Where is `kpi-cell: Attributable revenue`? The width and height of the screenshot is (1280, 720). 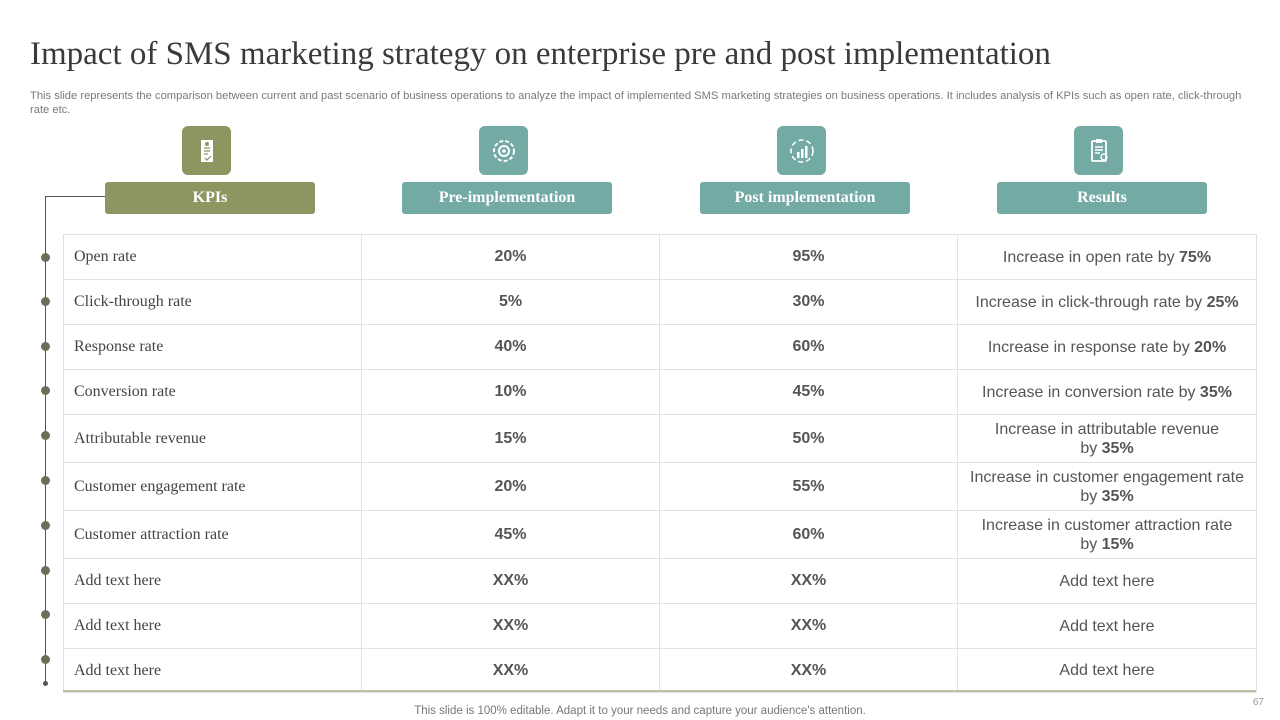 kpi-cell: Attributable revenue is located at coordinates (212, 438).